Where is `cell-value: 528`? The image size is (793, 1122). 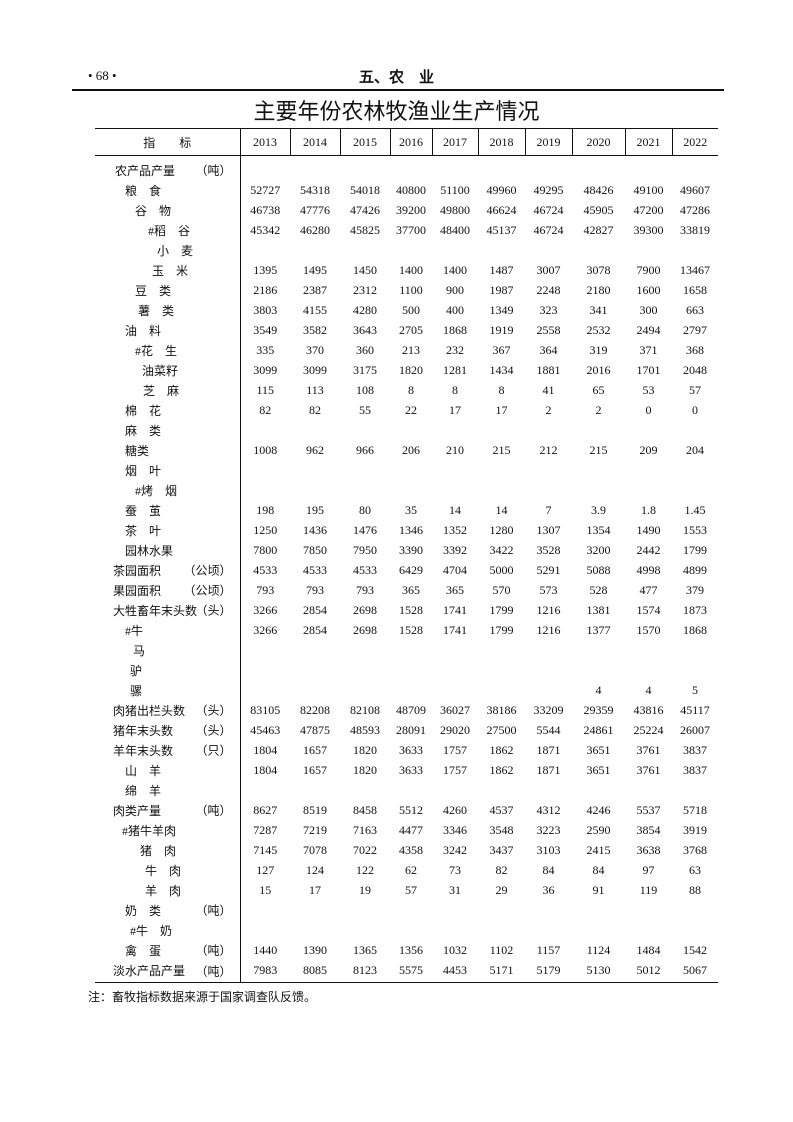 cell-value: 528 is located at coordinates (598, 589).